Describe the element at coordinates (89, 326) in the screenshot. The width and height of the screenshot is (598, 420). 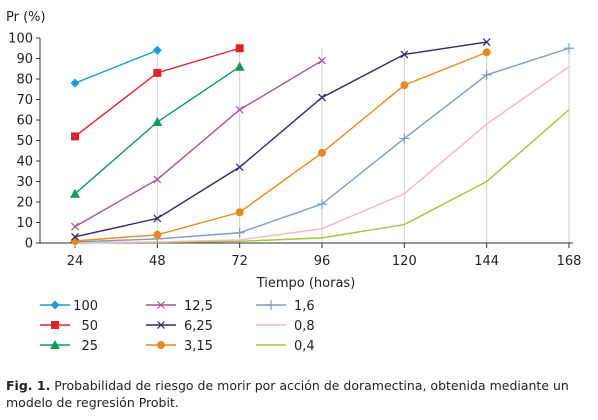
I see `legend-label-50: 50` at that location.